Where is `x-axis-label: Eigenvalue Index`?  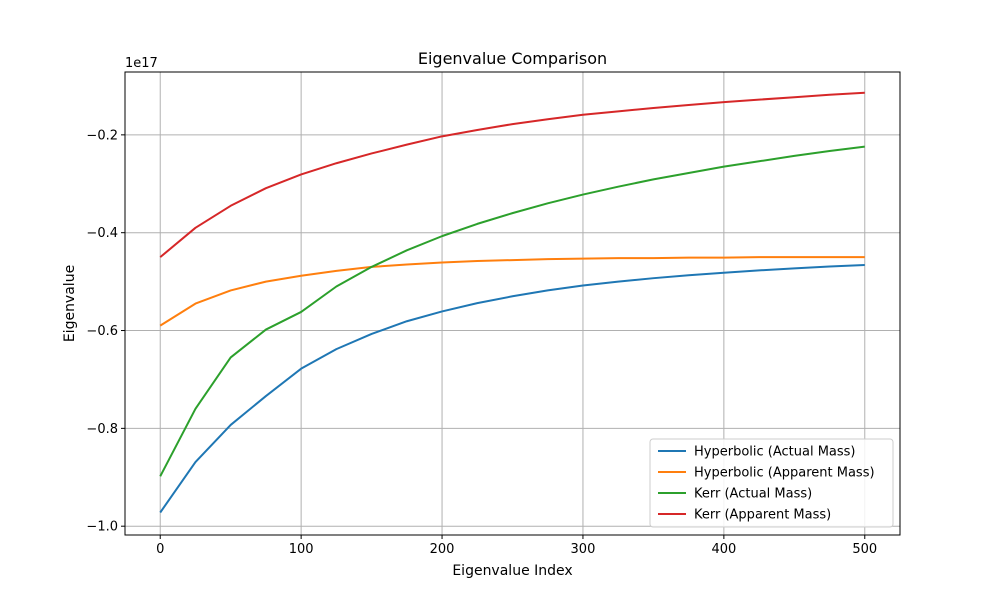 x-axis-label: Eigenvalue Index is located at coordinates (512, 571).